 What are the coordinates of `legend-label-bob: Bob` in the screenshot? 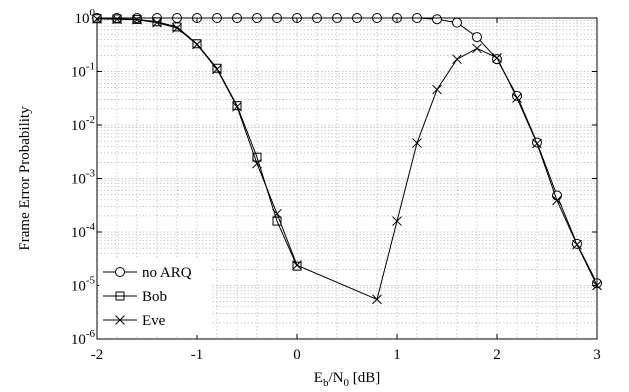 It's located at (154, 297).